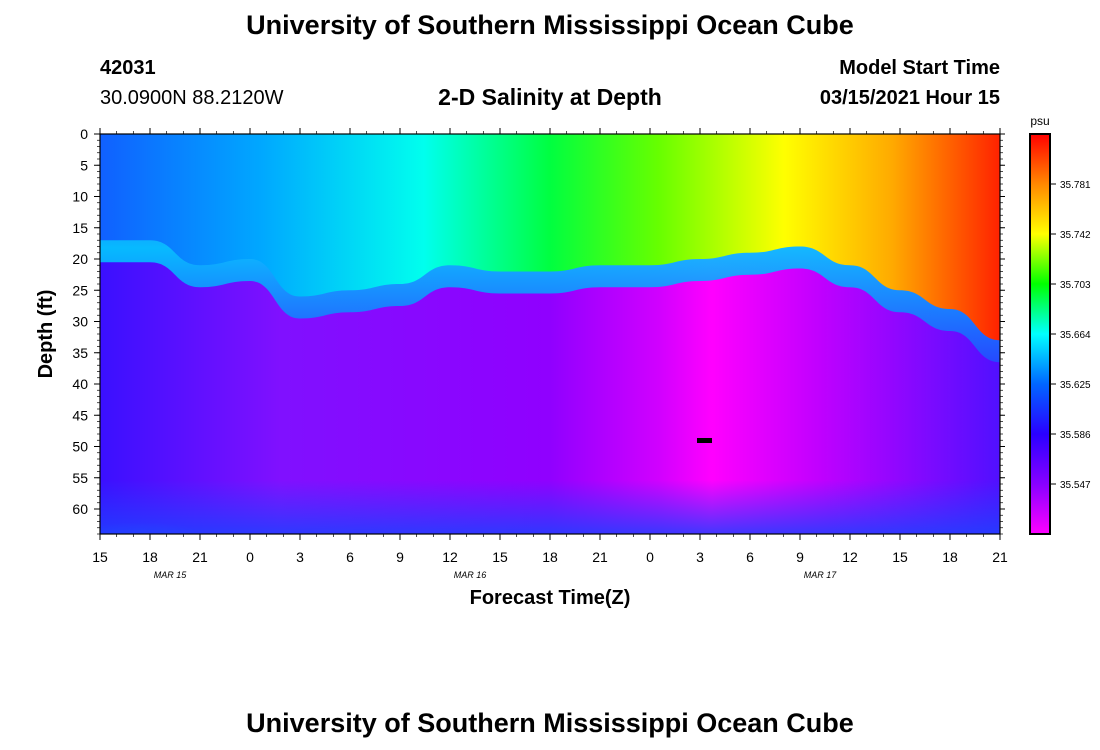  What do you see at coordinates (171, 575) in the screenshot?
I see `date-label: MAR 15` at bounding box center [171, 575].